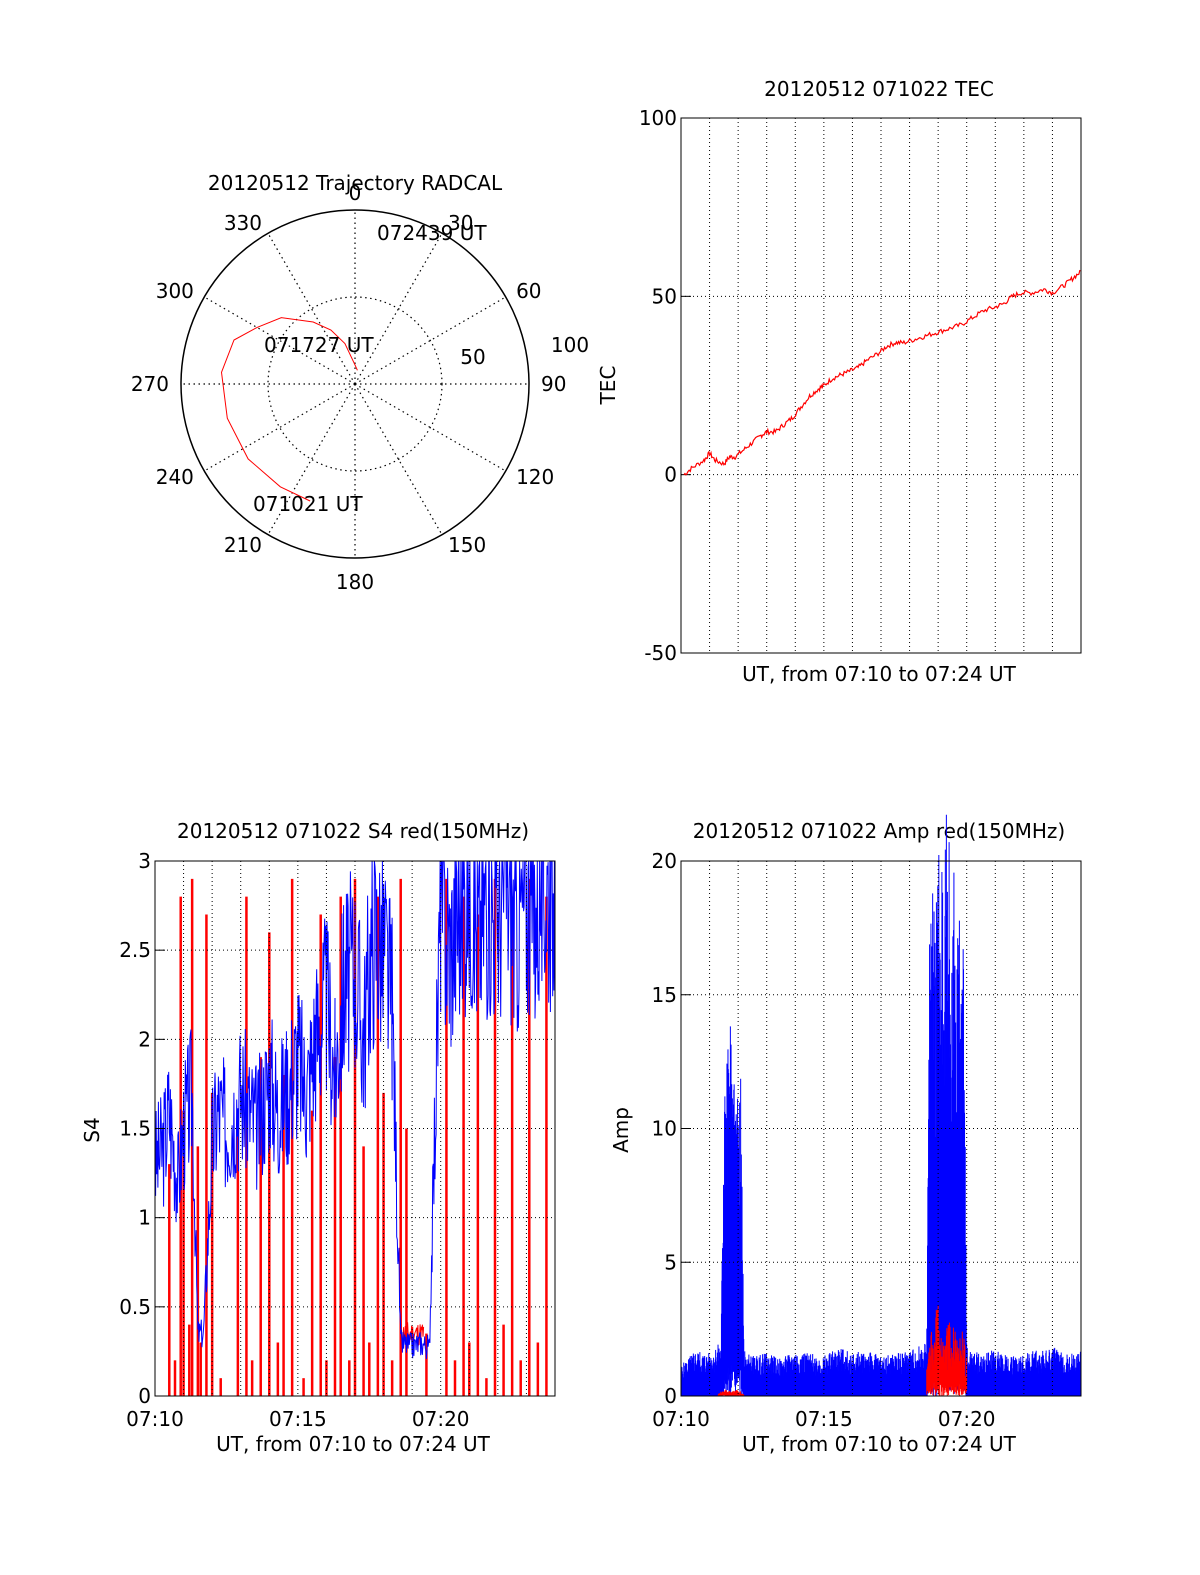 This screenshot has height=1575, width=1200. Describe the element at coordinates (319, 345) in the screenshot. I see `trajectory-label-mid: 071727 UT` at that location.